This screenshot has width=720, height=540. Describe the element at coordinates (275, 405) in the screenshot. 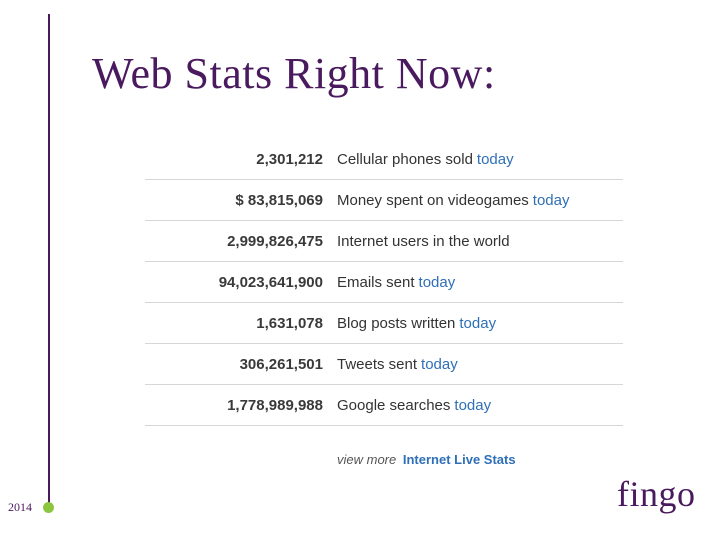

I see `stat-value: 1,778,989,988` at that location.